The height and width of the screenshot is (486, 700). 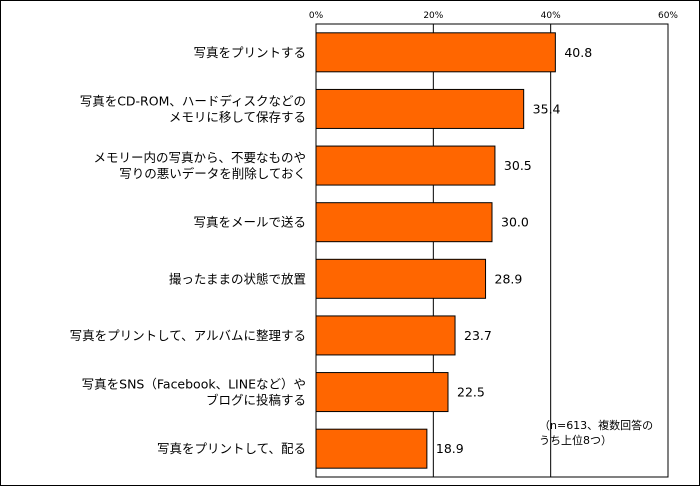 I want to click on category-label: メモリに移して保存する, so click(x=237, y=116).